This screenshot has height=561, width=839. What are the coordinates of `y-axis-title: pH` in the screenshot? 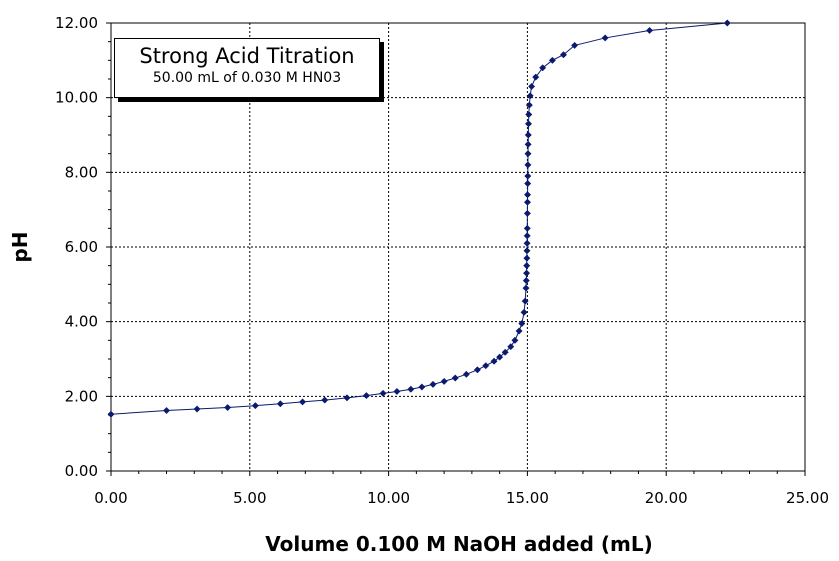 It's located at (20, 246).